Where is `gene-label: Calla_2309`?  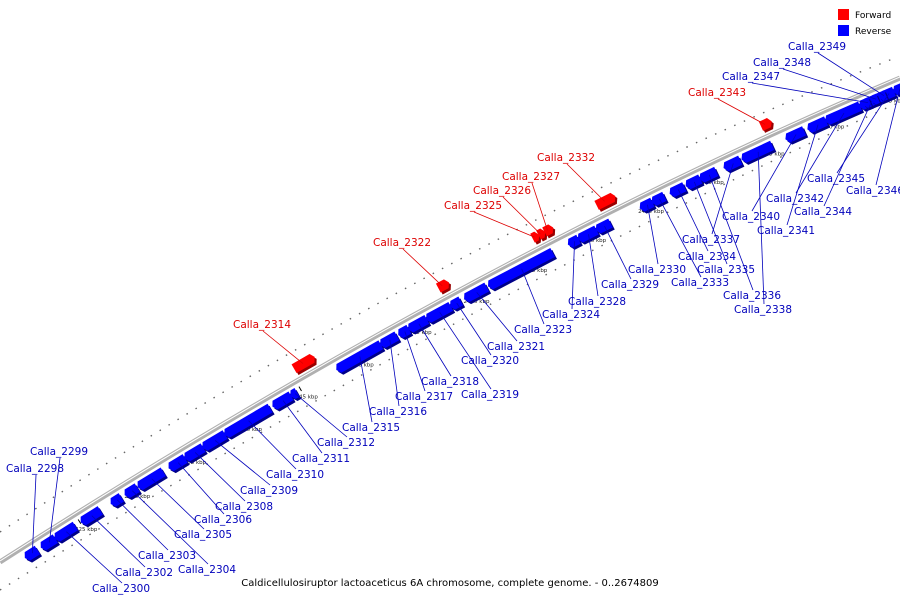
gene-label: Calla_2309 is located at coordinates (269, 491).